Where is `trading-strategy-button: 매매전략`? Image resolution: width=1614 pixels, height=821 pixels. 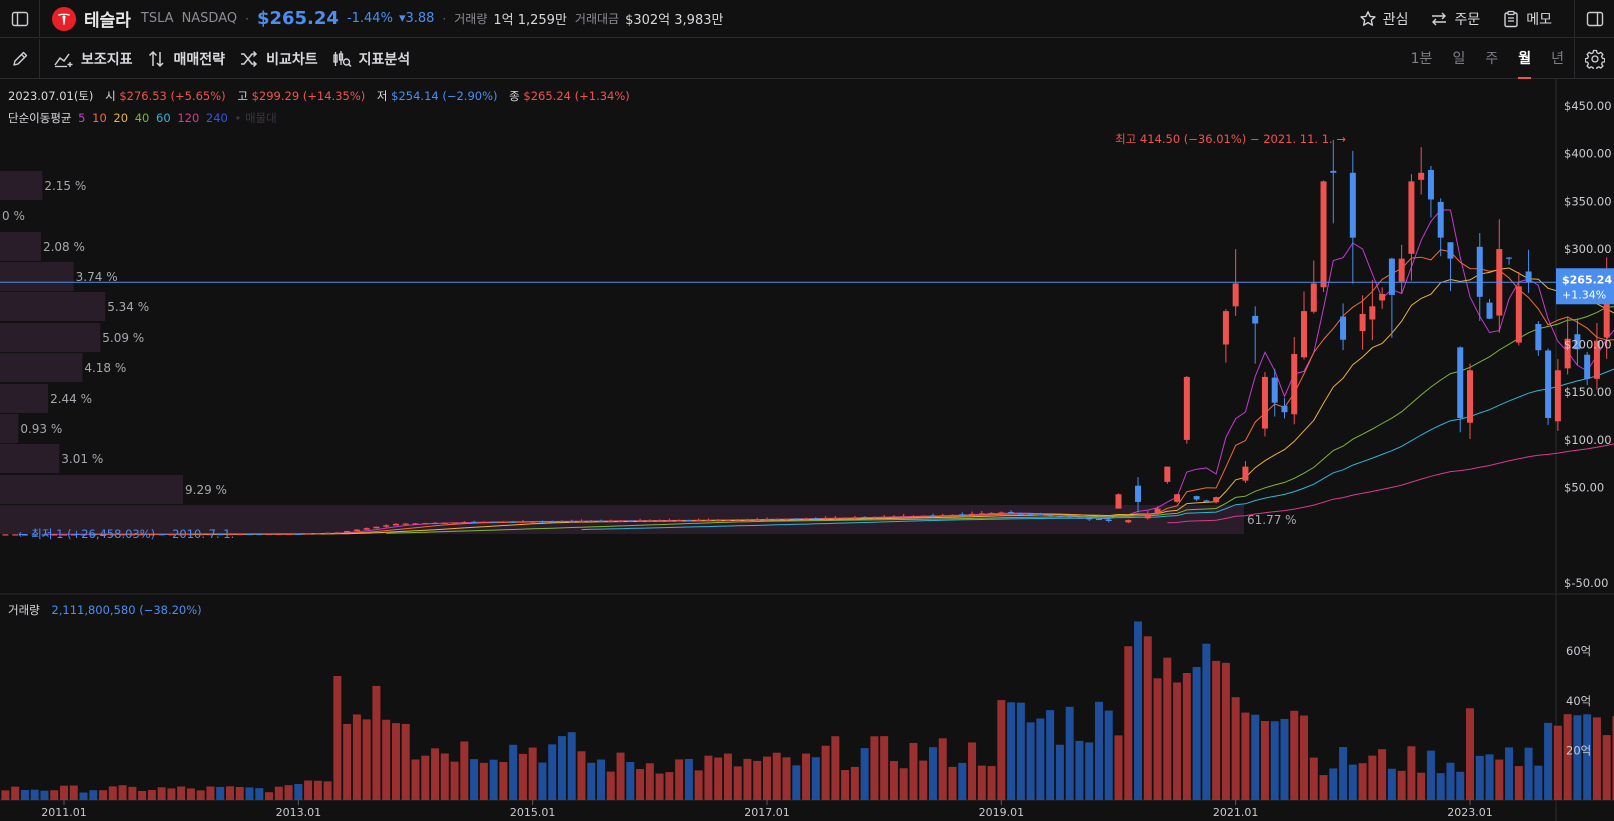
trading-strategy-button: 매매전략 is located at coordinates (186, 59).